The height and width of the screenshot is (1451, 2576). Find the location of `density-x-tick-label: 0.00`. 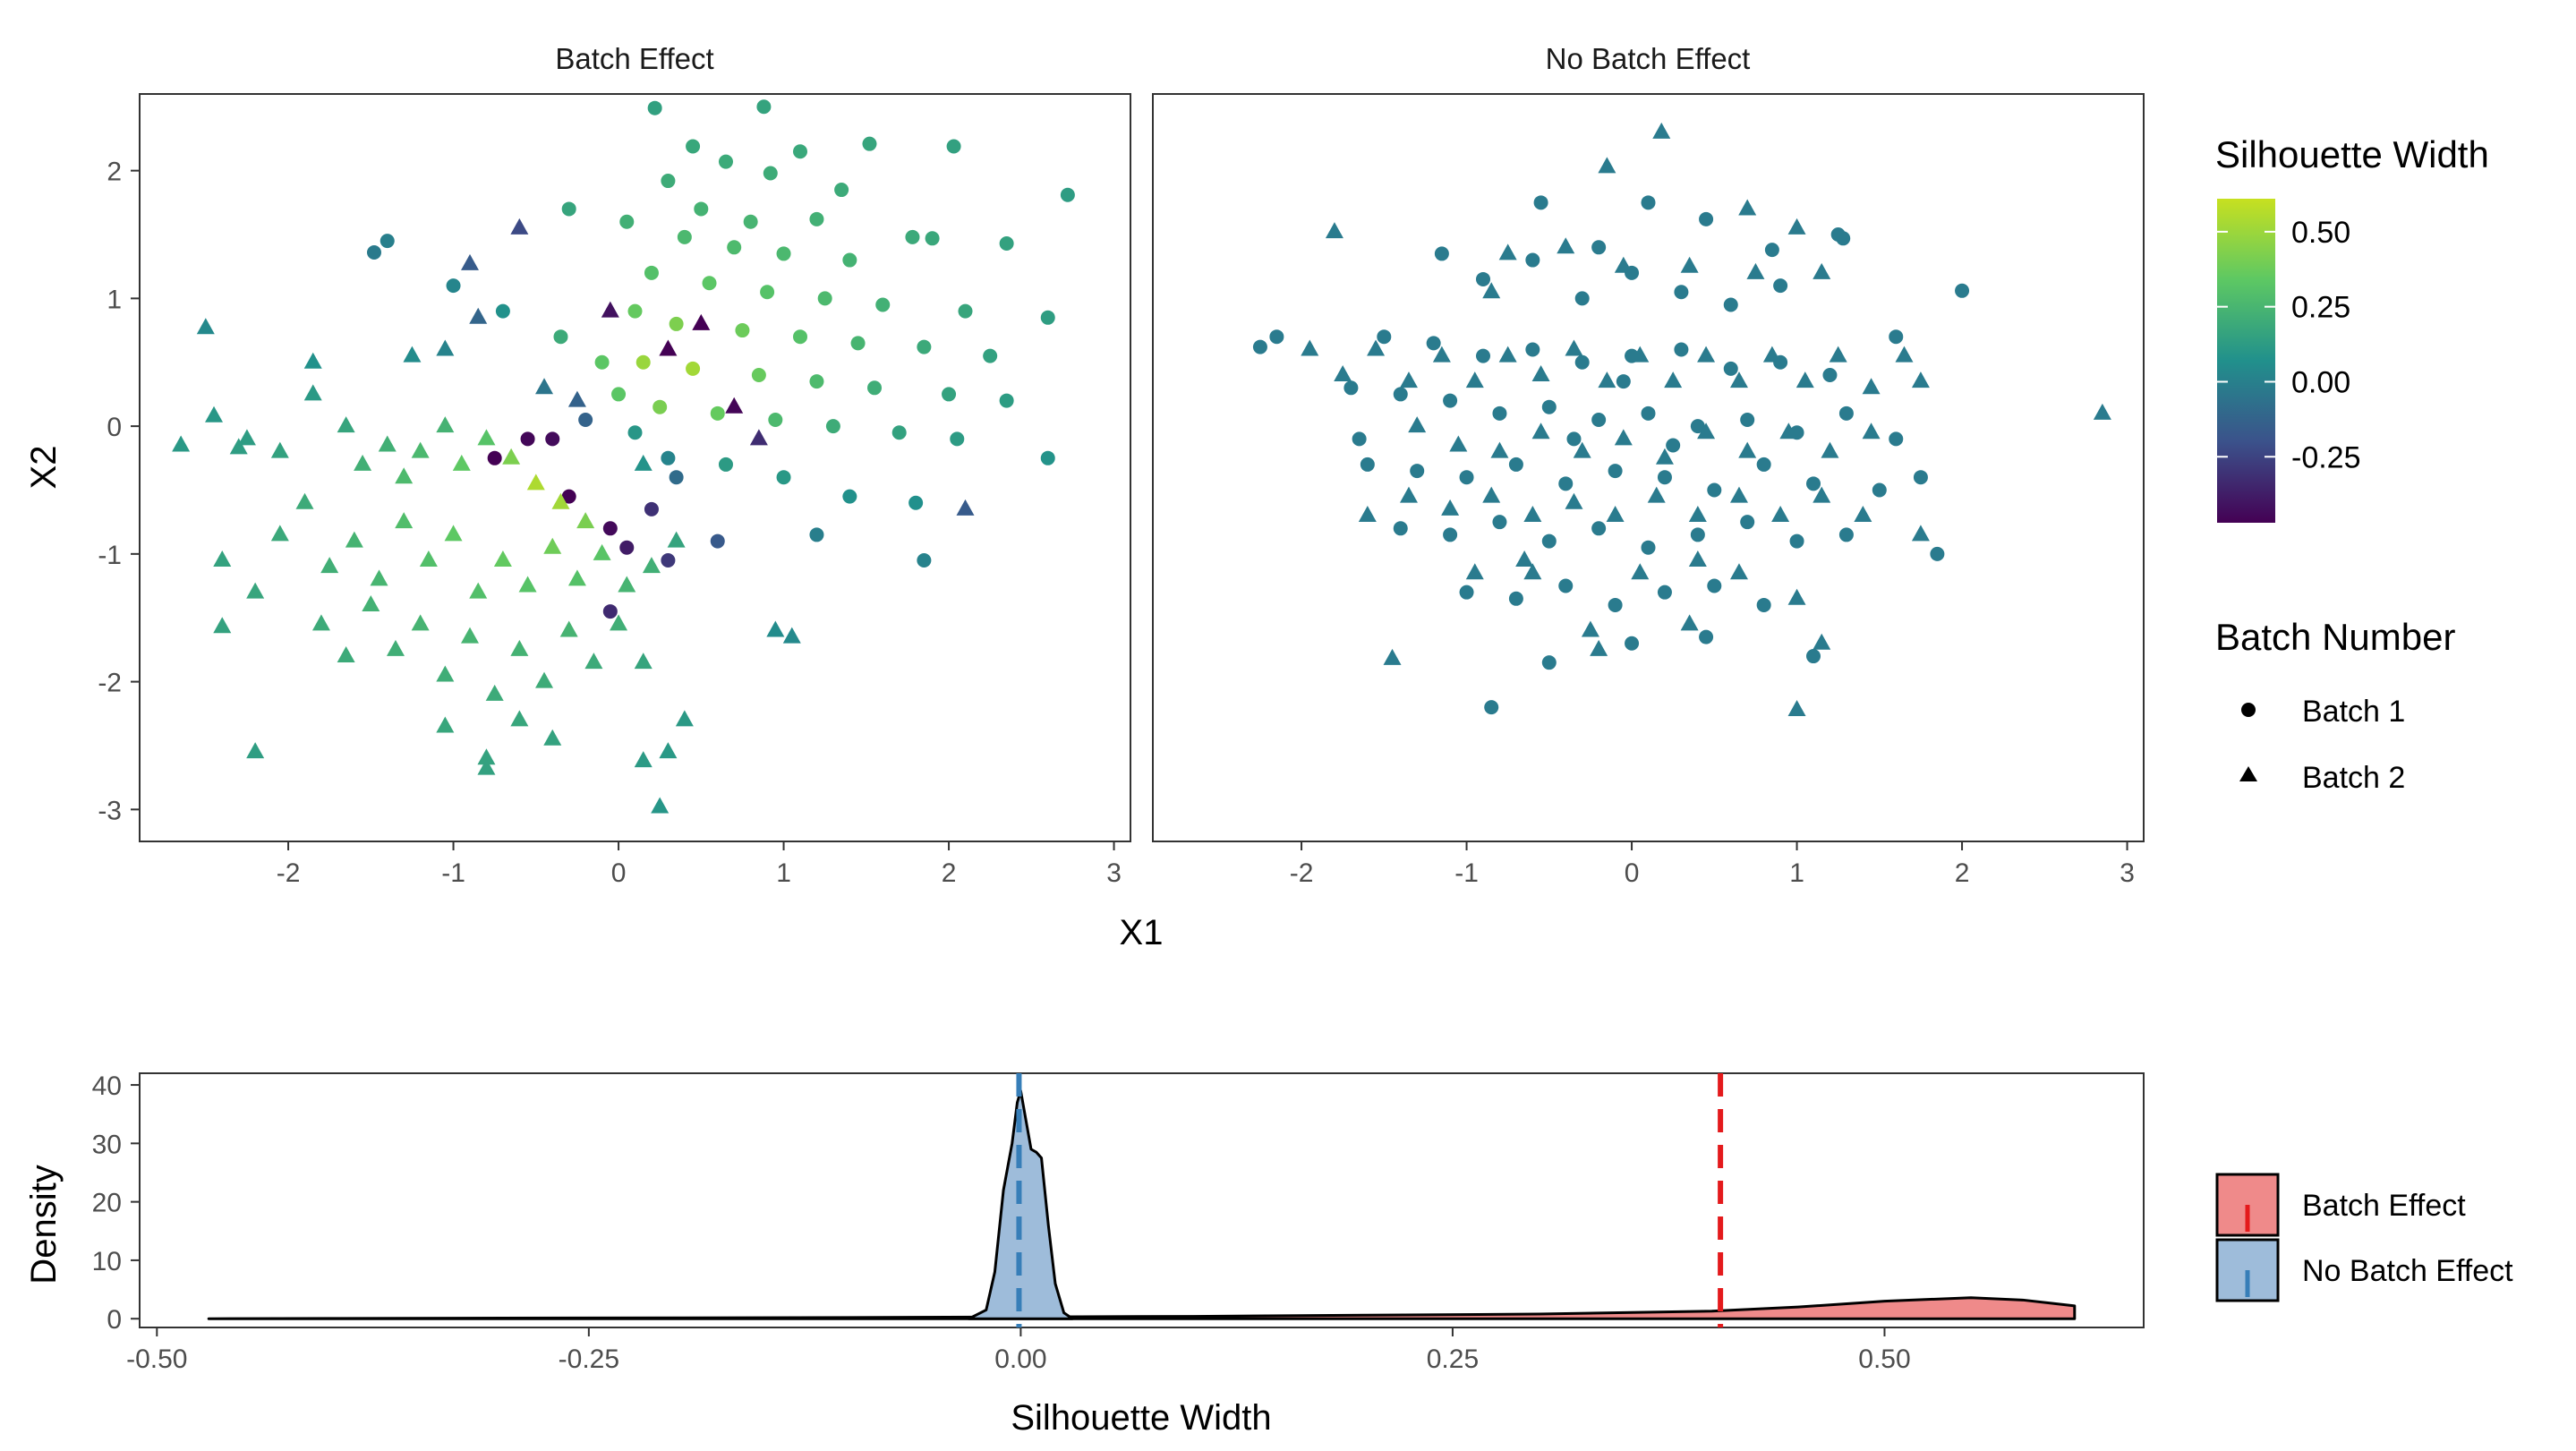

density-x-tick-label: 0.00 is located at coordinates (1020, 1359).